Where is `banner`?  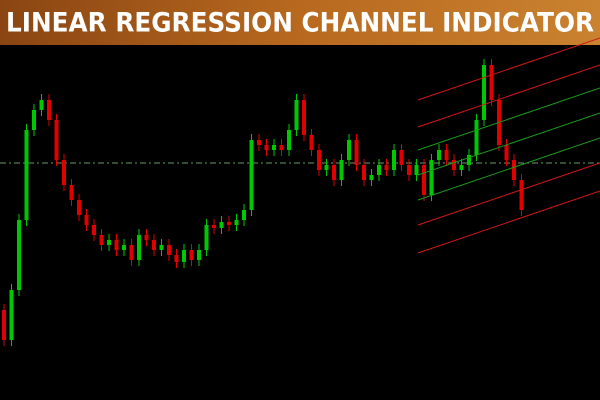
banner is located at coordinates (300, 22).